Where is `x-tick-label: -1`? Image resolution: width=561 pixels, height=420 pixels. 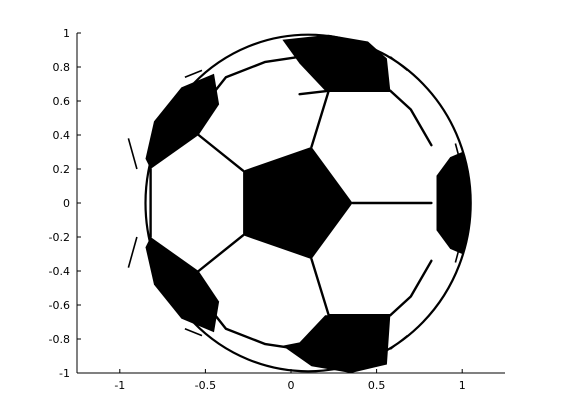
x-tick-label: -1 is located at coordinates (119, 385).